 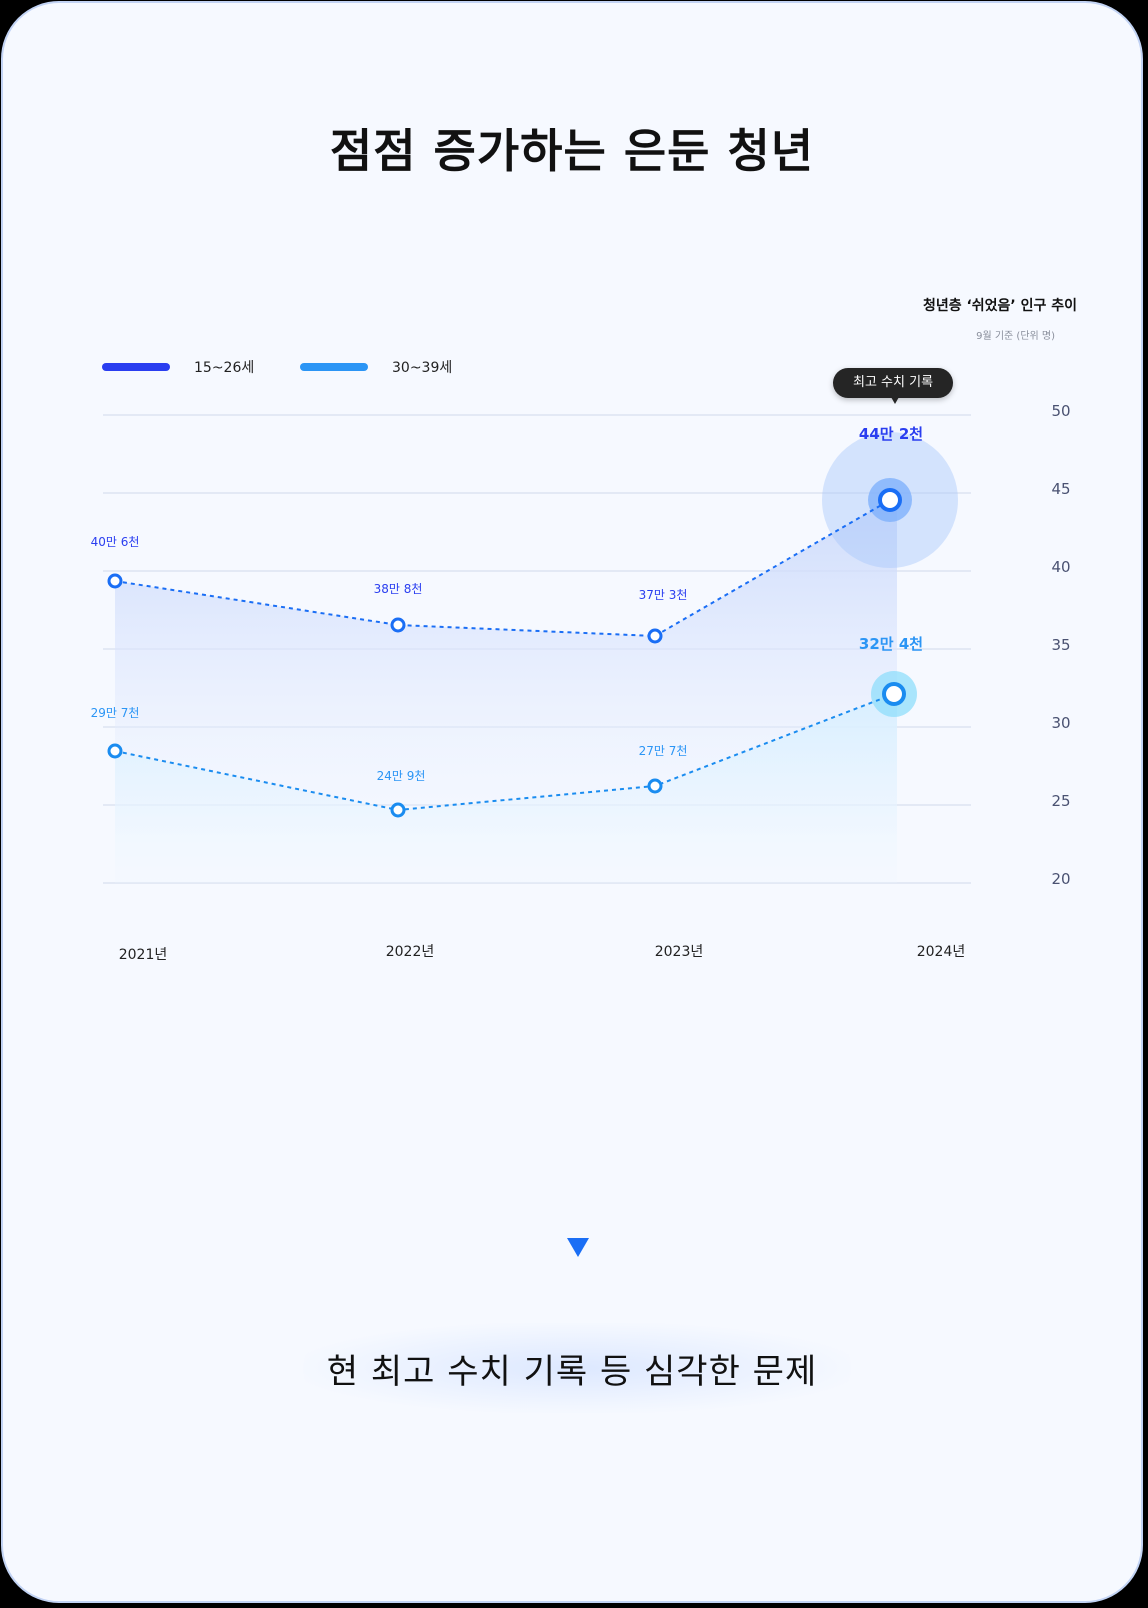 What do you see at coordinates (1015, 336) in the screenshot?
I see `chart-subtitle: 9월 기준 (단위 명)` at bounding box center [1015, 336].